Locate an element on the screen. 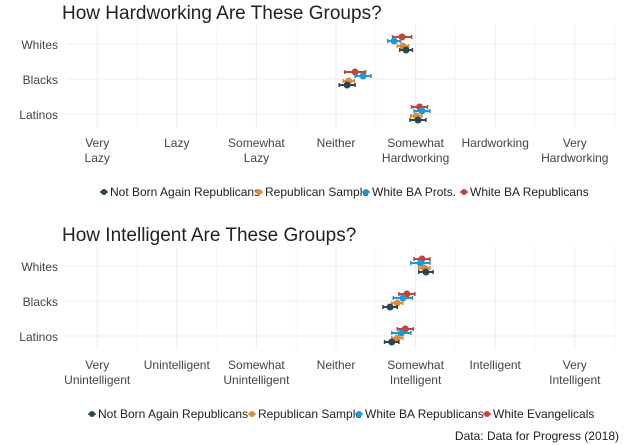 The width and height of the screenshot is (624, 445). caption: Data: Data for Progress (2018) is located at coordinates (537, 436).